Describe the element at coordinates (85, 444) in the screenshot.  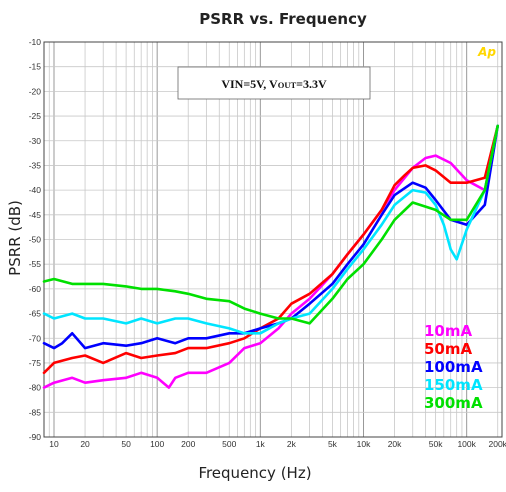
I see `x-tick-label: 20` at that location.